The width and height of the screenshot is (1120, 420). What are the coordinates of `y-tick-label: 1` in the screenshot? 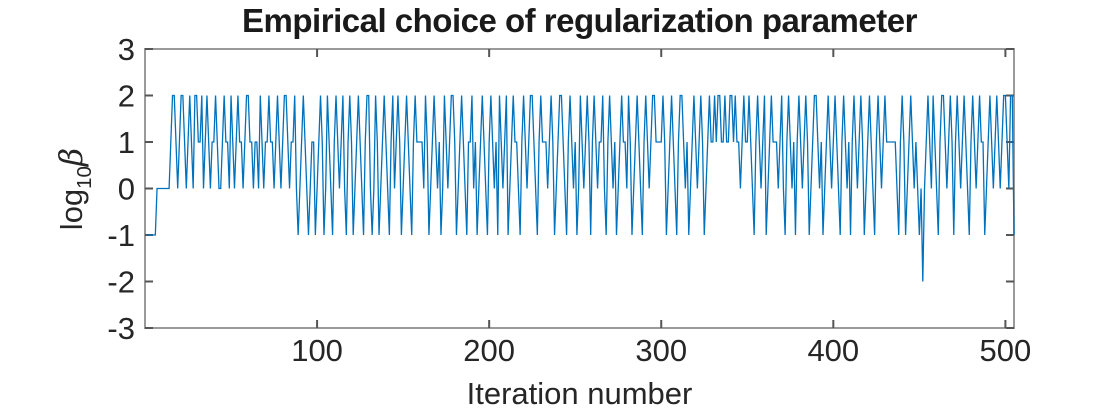 It's located at (126, 142).